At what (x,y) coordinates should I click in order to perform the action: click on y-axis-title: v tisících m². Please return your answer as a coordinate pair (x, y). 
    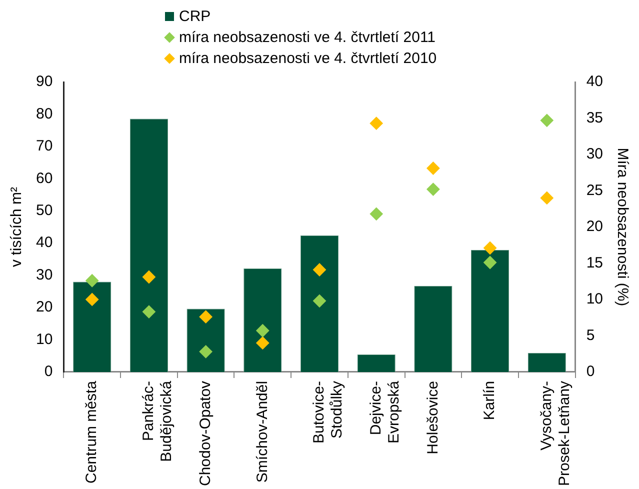
    Looking at the image, I should click on (17, 226).